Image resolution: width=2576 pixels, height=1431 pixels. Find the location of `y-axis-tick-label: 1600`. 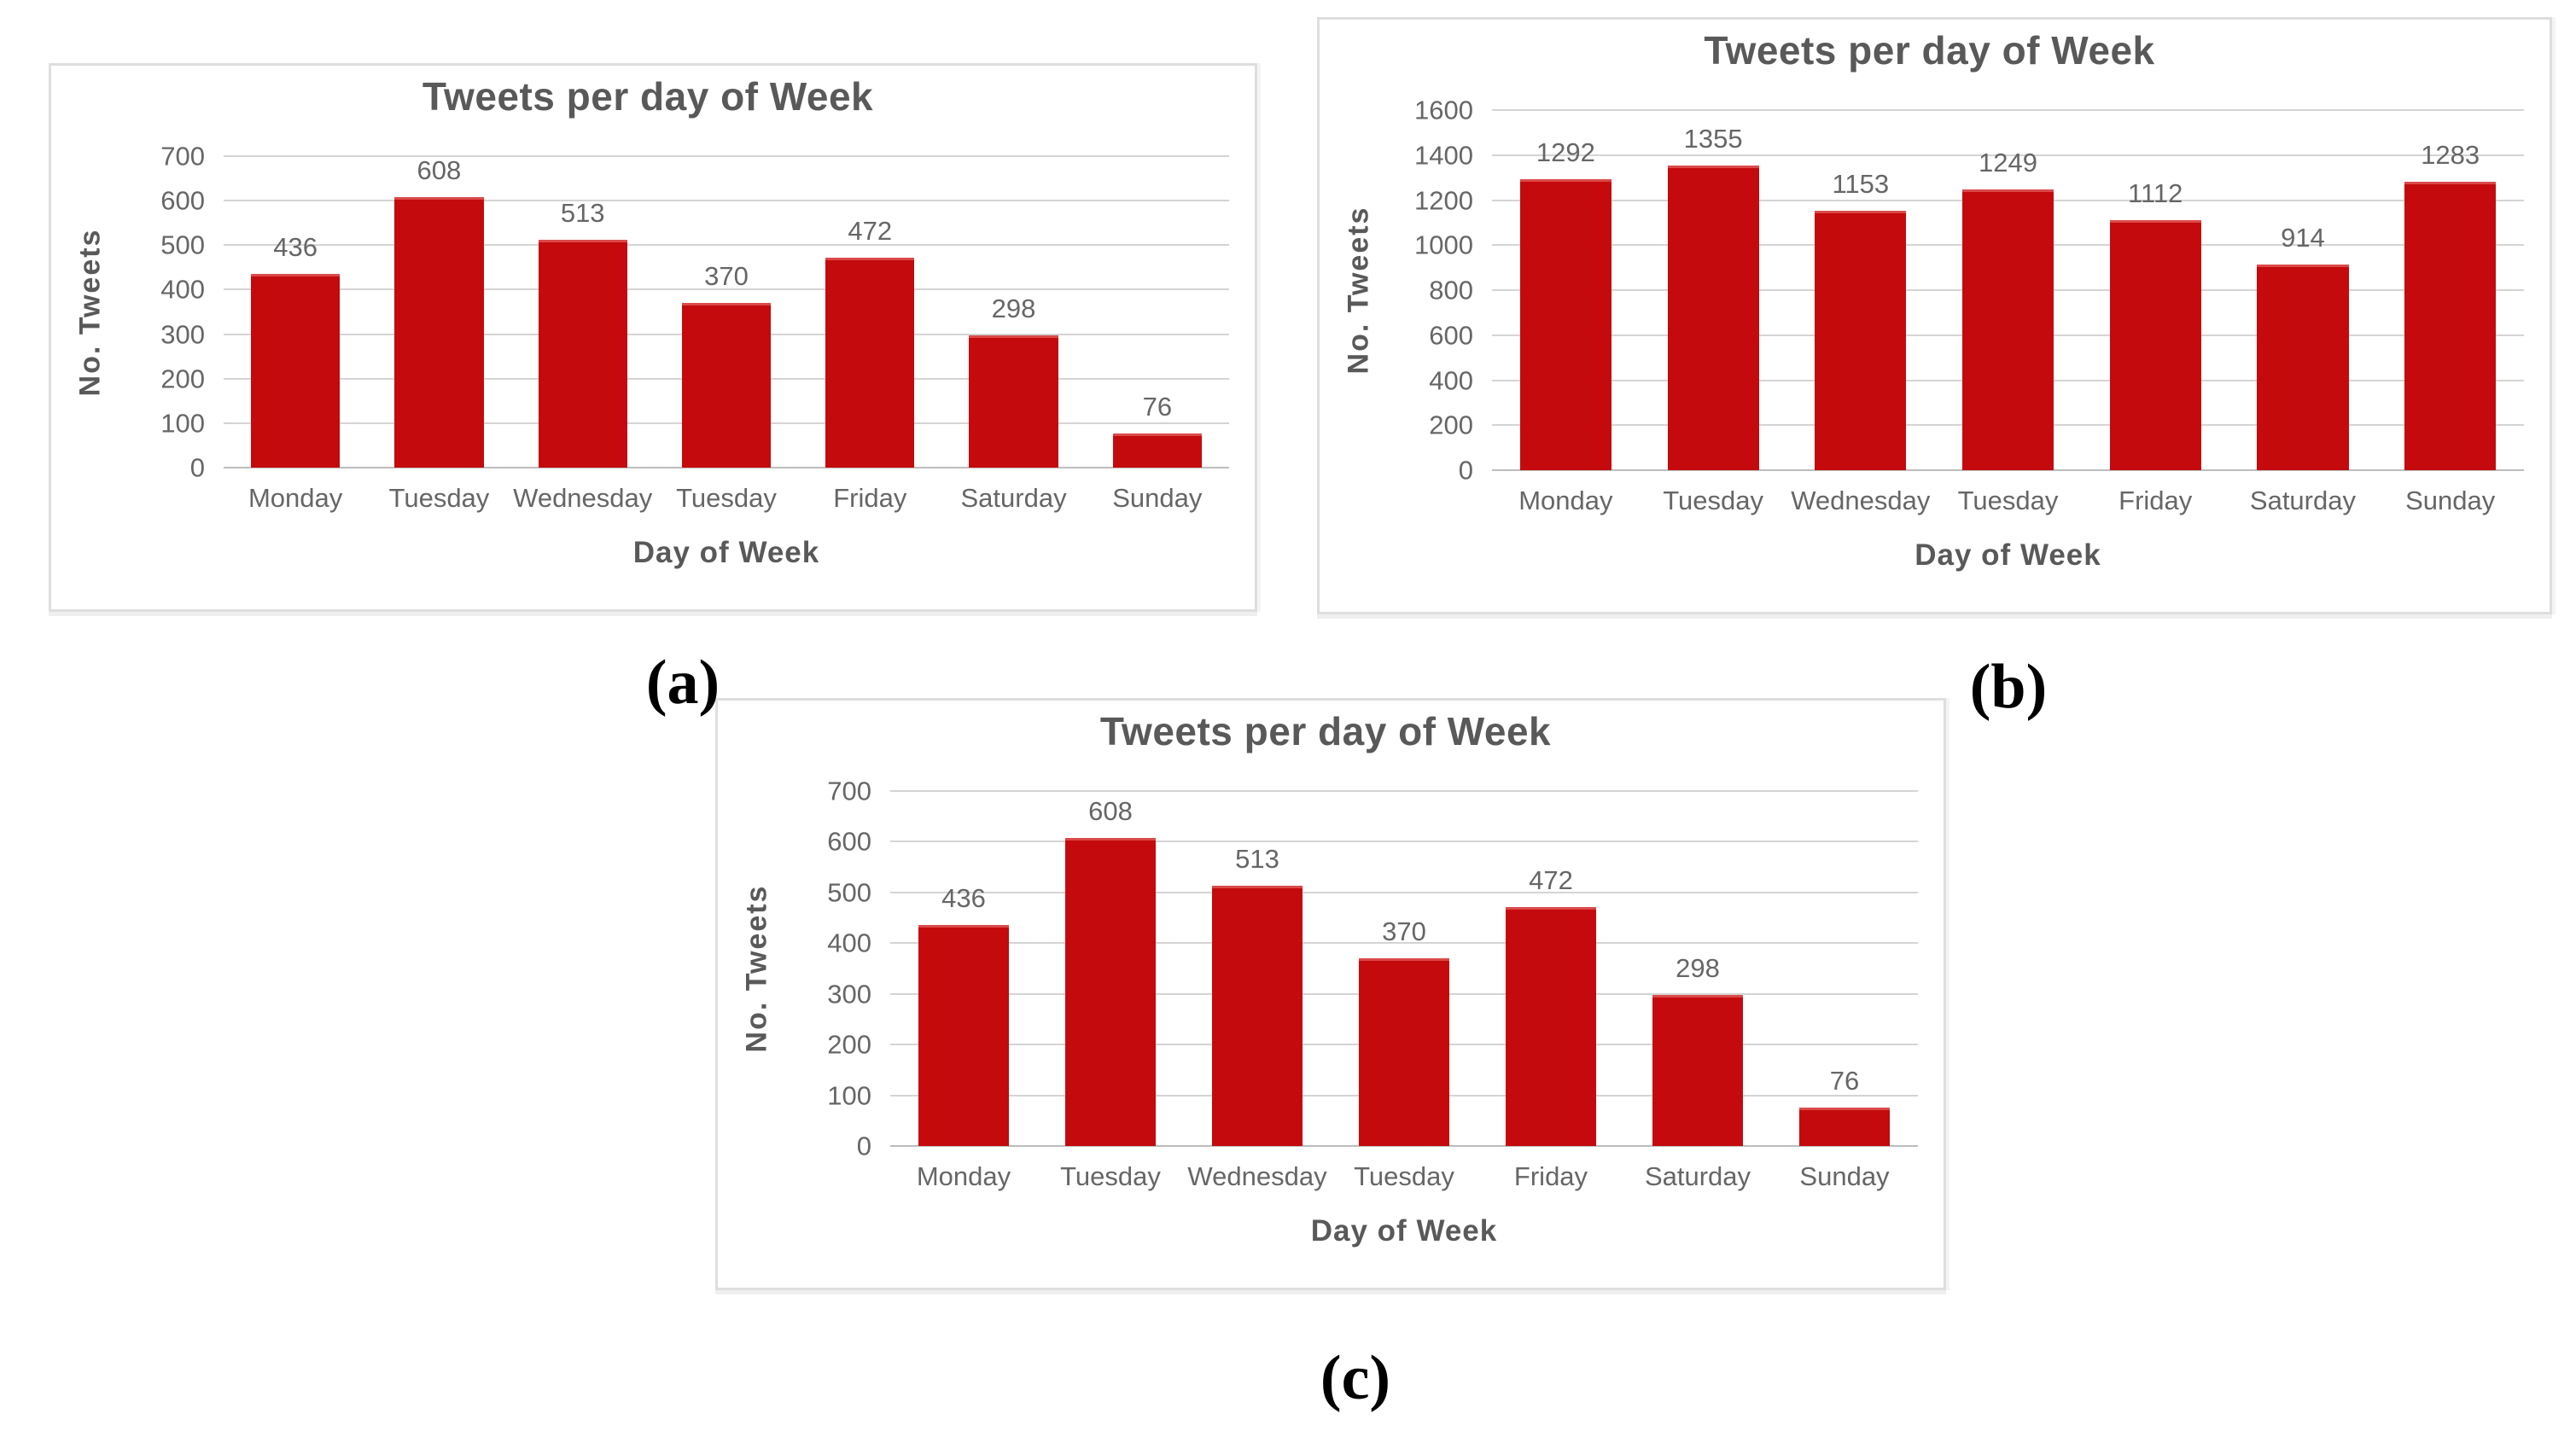

y-axis-tick-label: 1600 is located at coordinates (1443, 110).